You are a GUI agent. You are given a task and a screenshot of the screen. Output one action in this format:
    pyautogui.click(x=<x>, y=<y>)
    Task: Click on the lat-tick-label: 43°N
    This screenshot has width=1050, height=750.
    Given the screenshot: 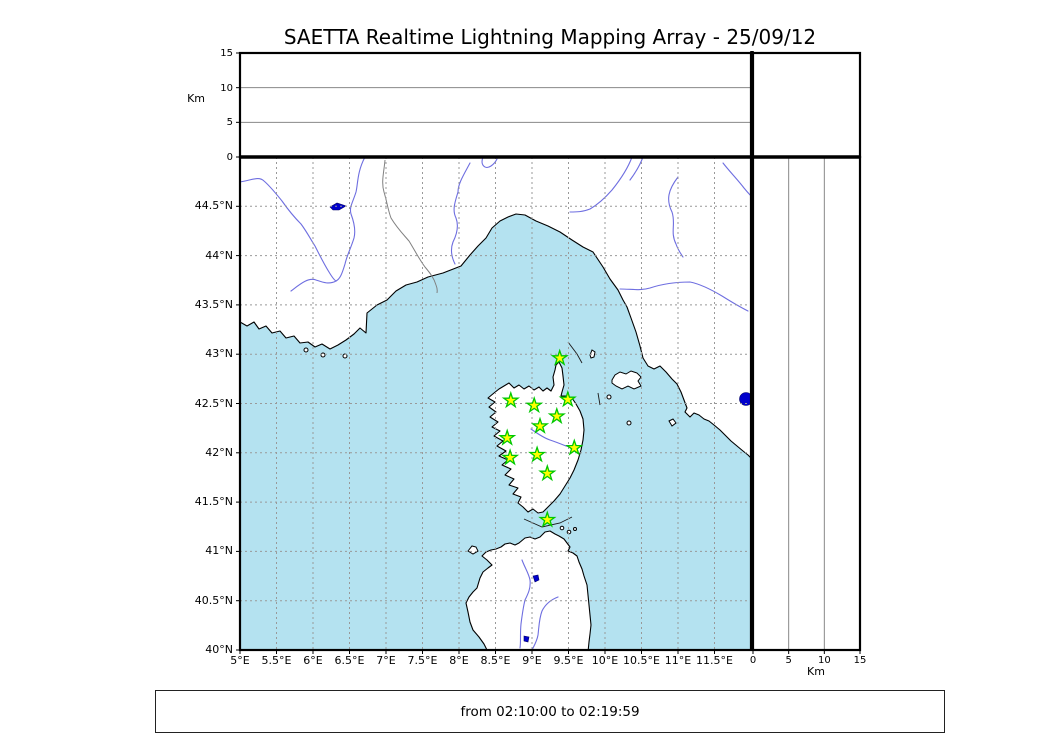 What is the action you would take?
    pyautogui.click(x=219, y=354)
    